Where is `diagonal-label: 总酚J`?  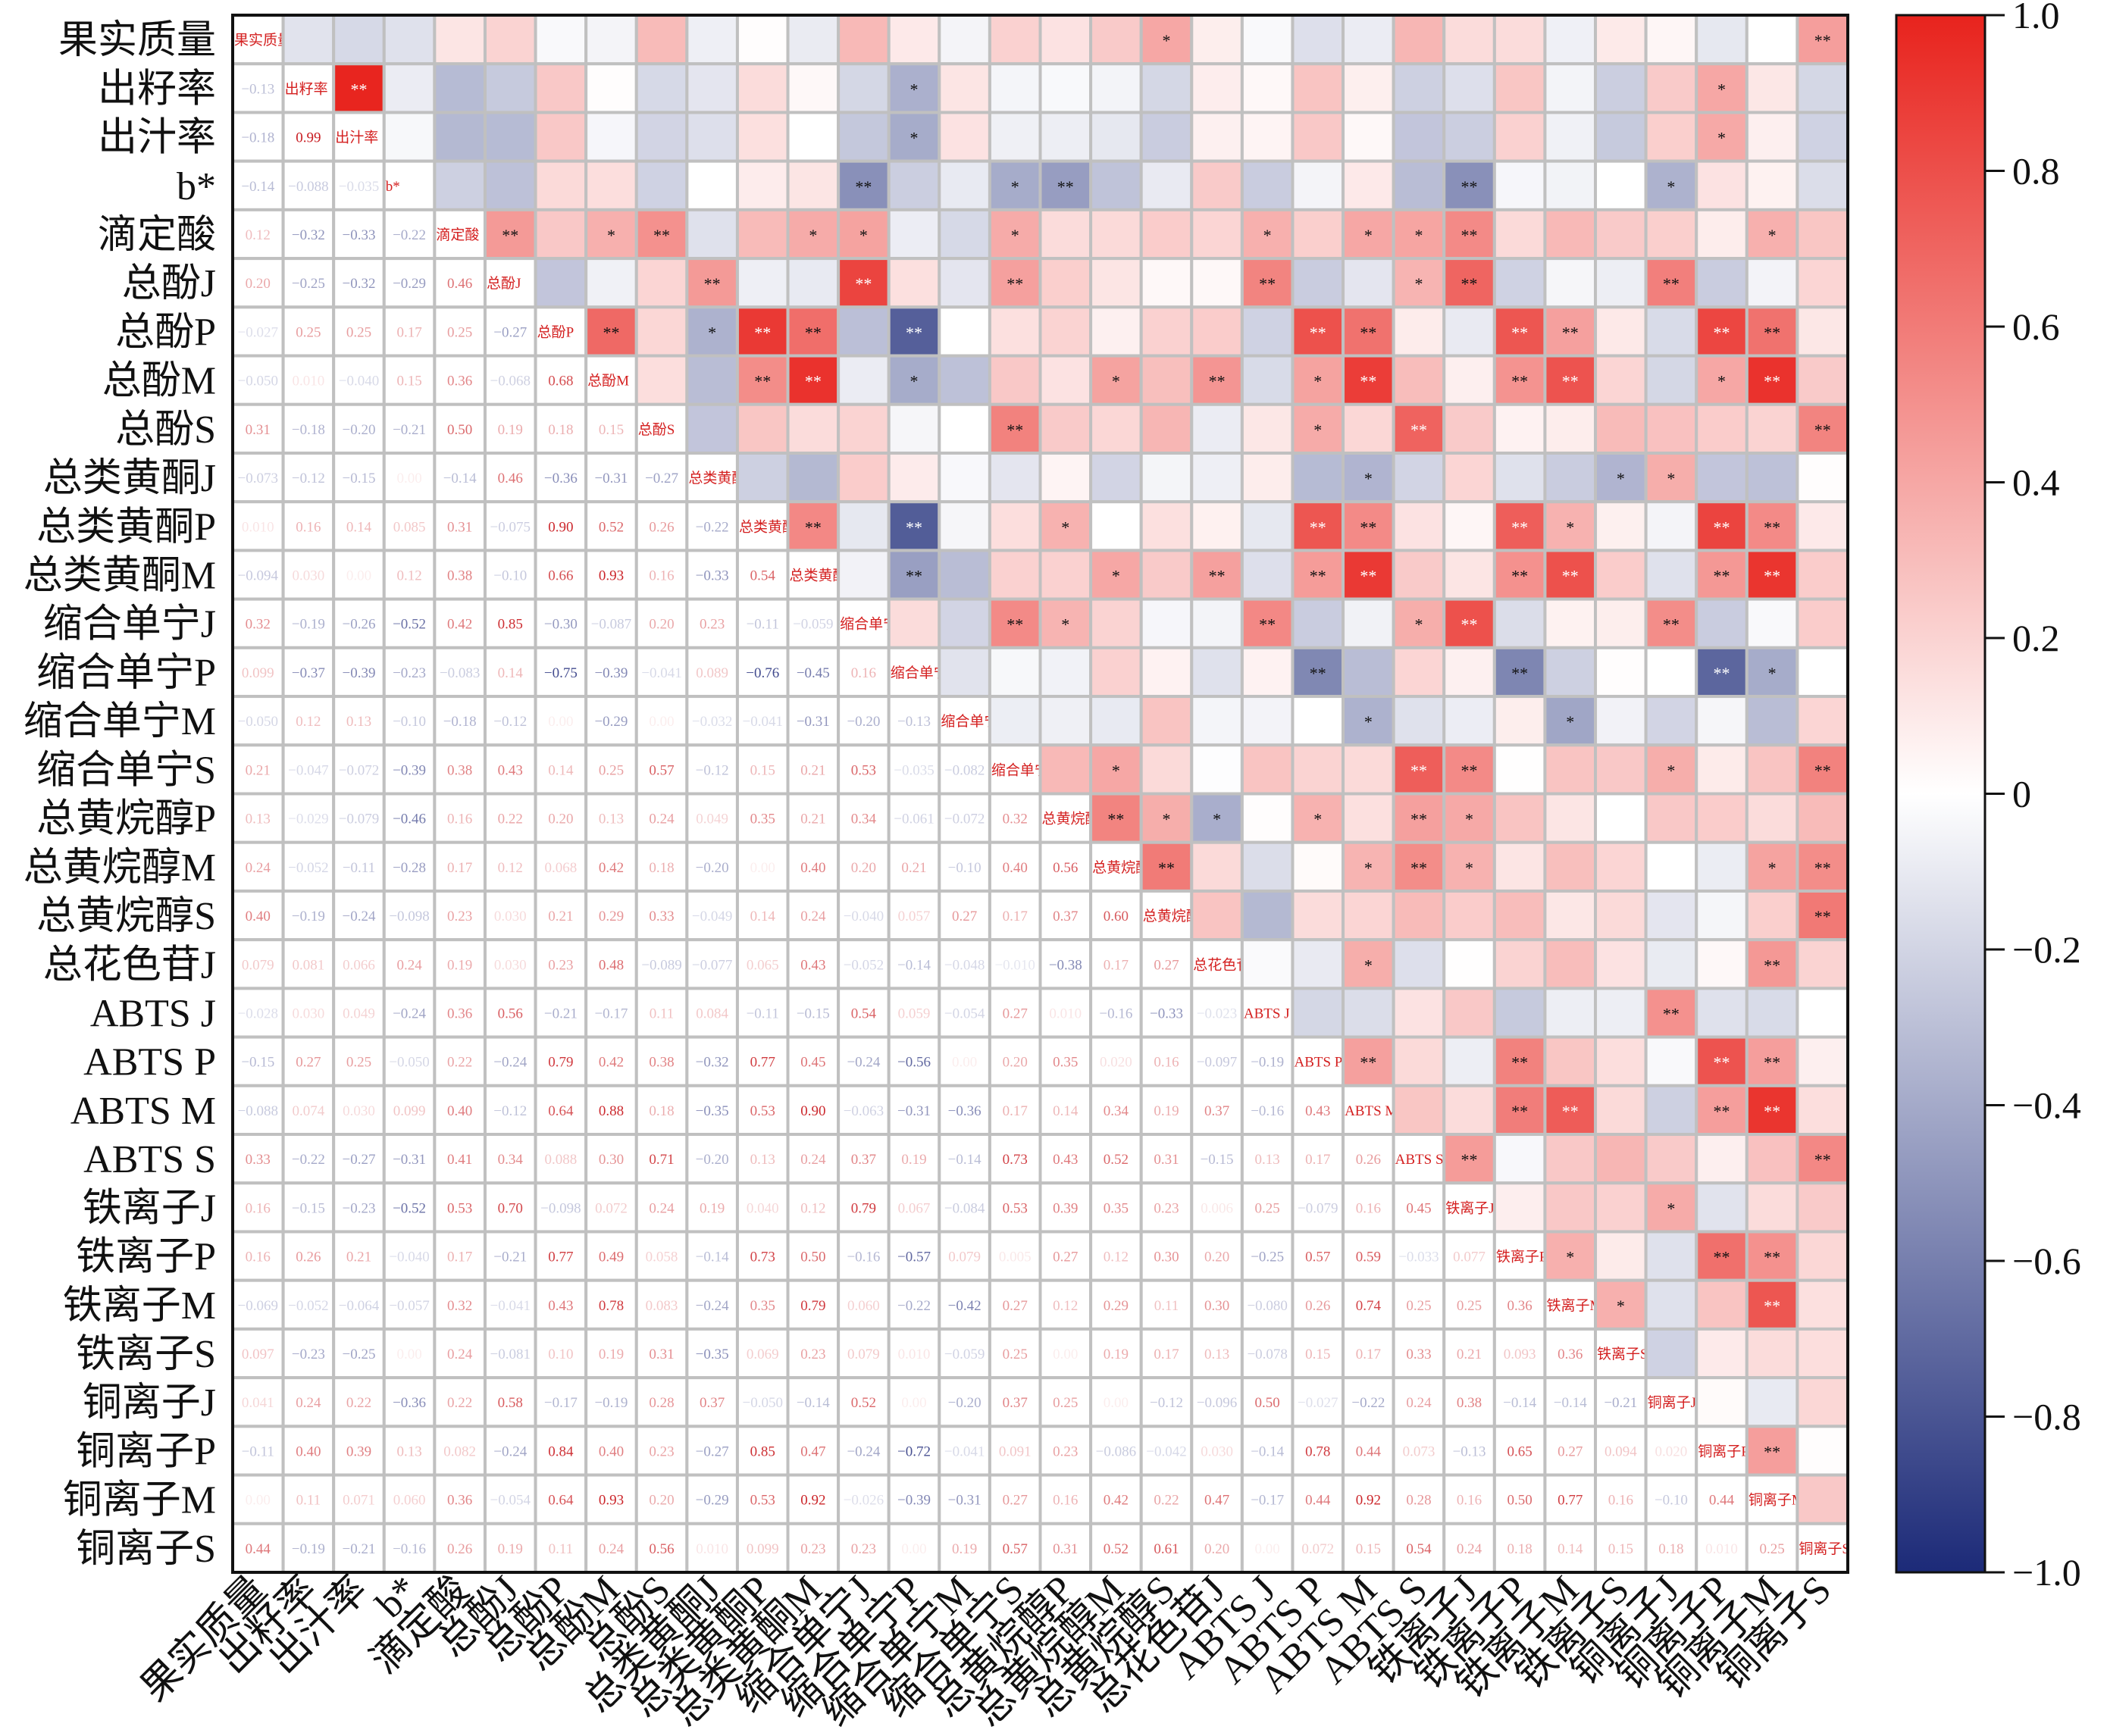
diagonal-label: 总酚J is located at coordinates (504, 283).